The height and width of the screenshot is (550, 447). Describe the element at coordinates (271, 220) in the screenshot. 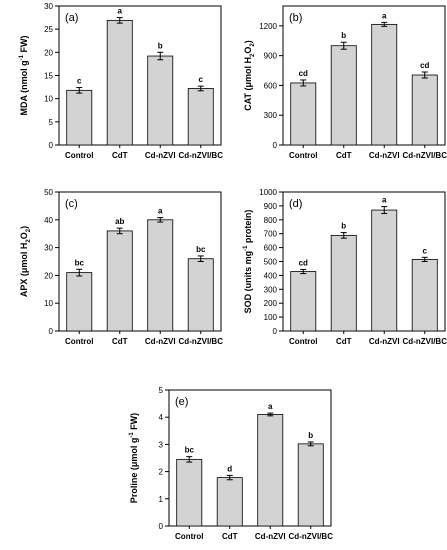

I see `y-tick-label: 800` at that location.